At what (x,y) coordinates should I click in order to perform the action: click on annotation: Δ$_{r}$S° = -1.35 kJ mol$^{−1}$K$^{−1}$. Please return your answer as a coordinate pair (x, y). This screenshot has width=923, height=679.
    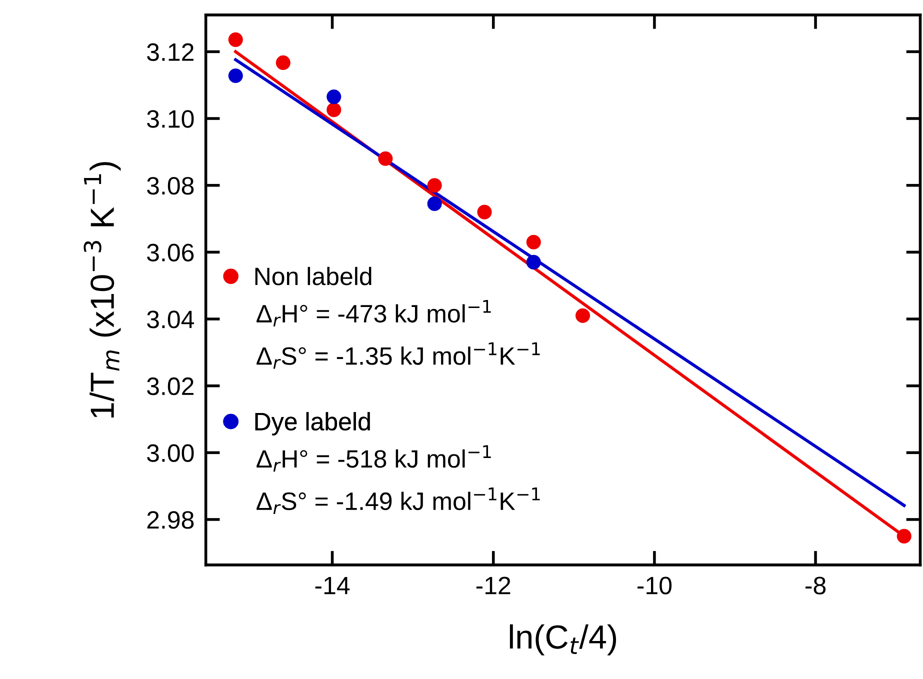
    Looking at the image, I should click on (398, 355).